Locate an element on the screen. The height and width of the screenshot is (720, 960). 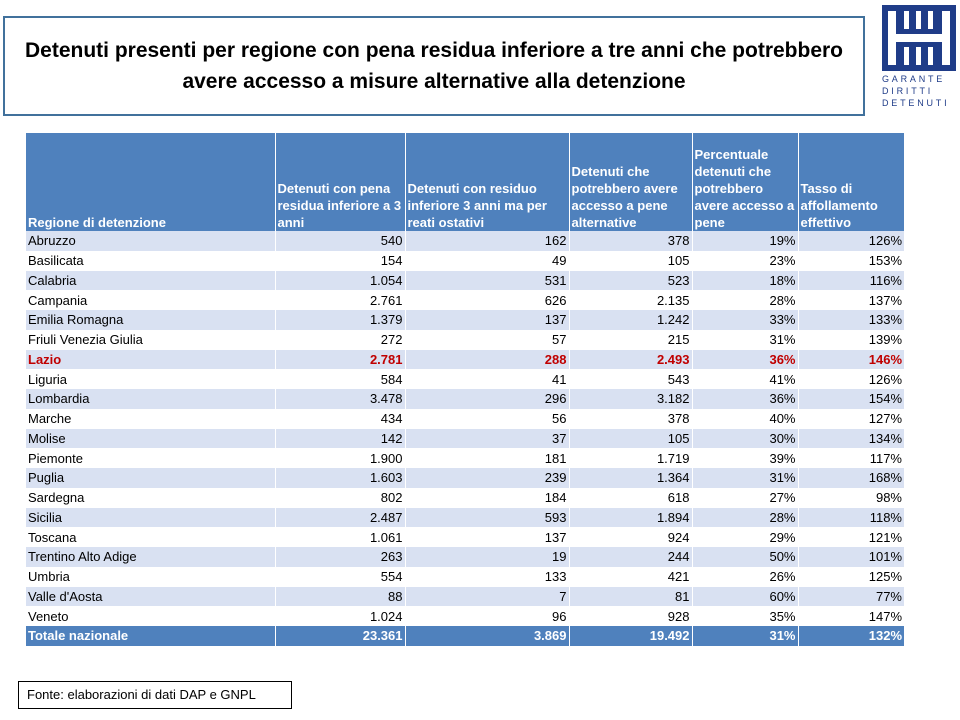
value-cell: 105 is located at coordinates (631, 260).